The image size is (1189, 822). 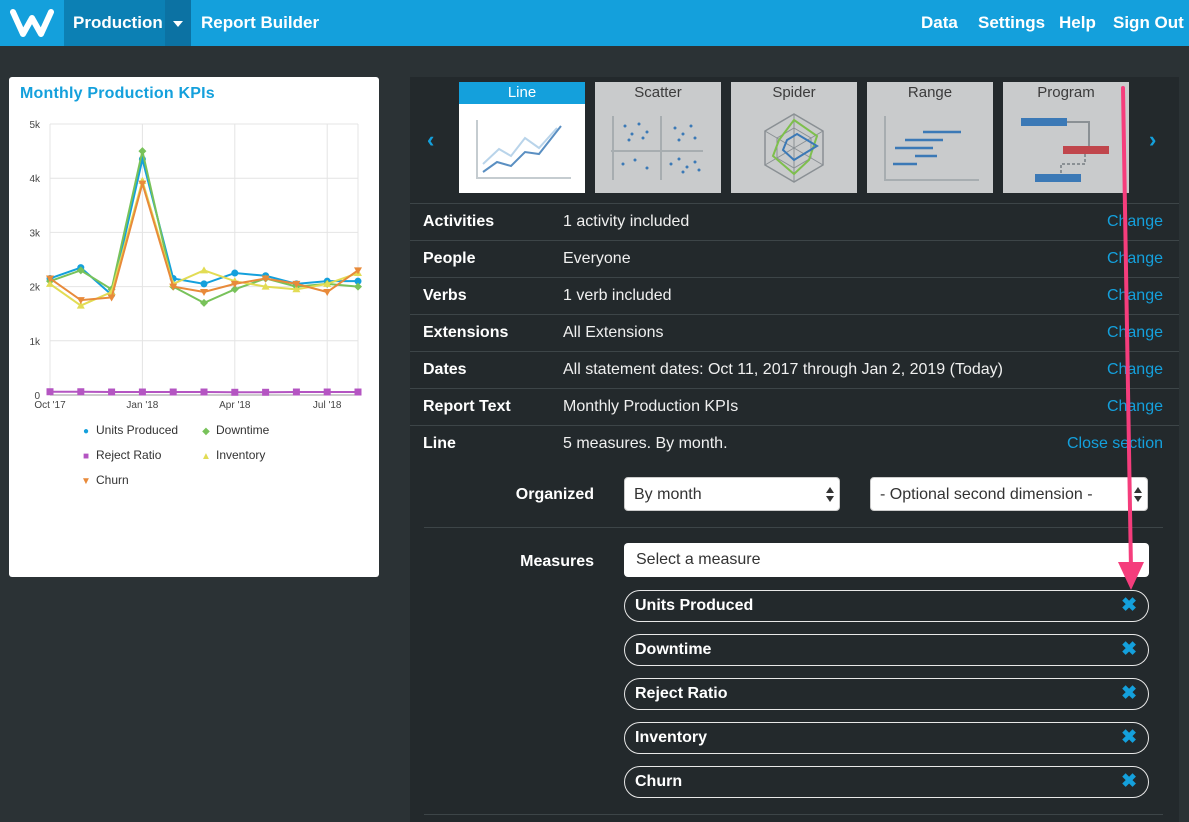 What do you see at coordinates (613, 332) in the screenshot?
I see `row-value: All Extensions` at bounding box center [613, 332].